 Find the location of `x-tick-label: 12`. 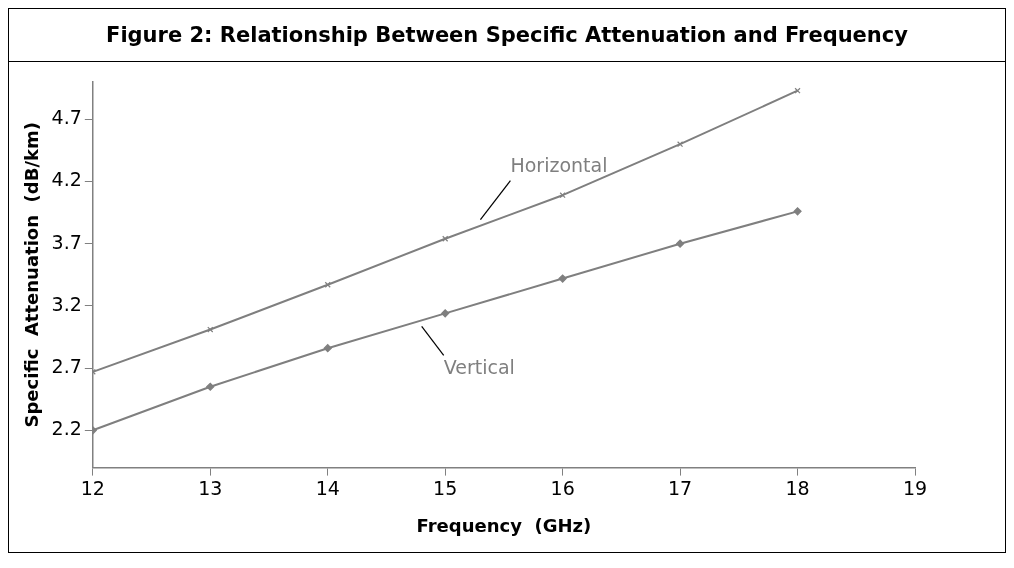

x-tick-label: 12 is located at coordinates (92, 487).